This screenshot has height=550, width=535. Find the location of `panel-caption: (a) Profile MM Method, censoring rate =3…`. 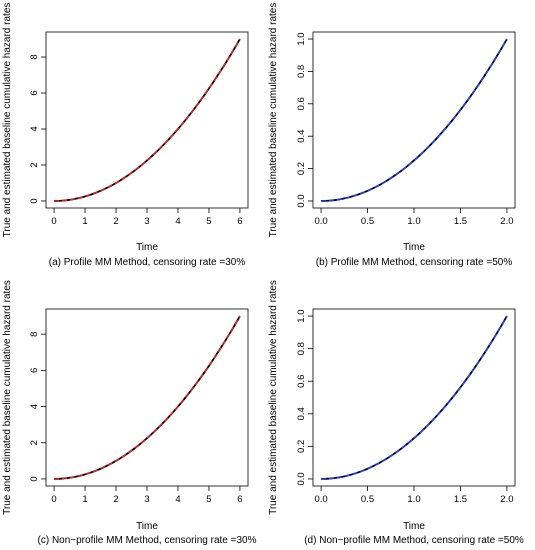

panel-caption: (a) Profile MM Method, censoring rate =3… is located at coordinates (147, 262).